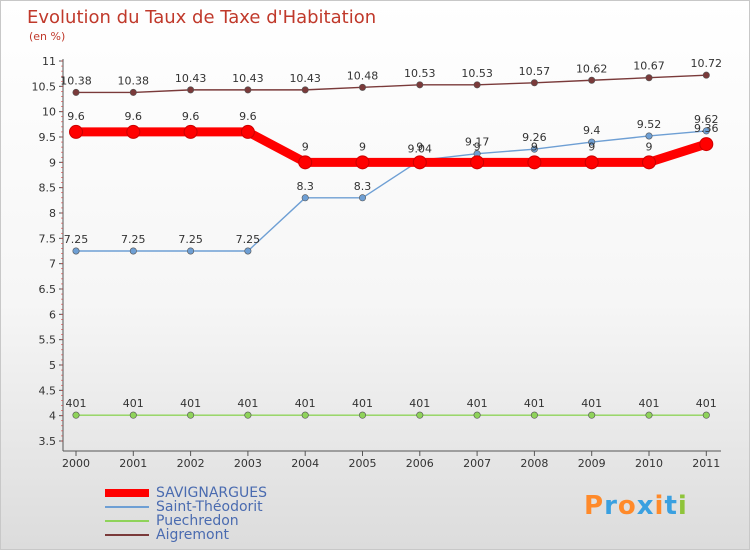  I want to click on data-label: 9.36, so click(706, 128).